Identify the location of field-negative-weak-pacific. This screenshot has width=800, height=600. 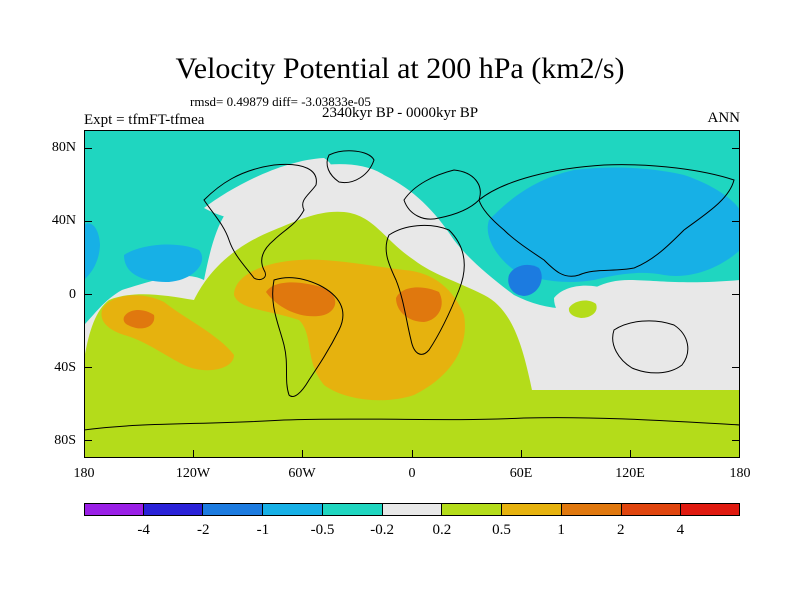
(163, 263).